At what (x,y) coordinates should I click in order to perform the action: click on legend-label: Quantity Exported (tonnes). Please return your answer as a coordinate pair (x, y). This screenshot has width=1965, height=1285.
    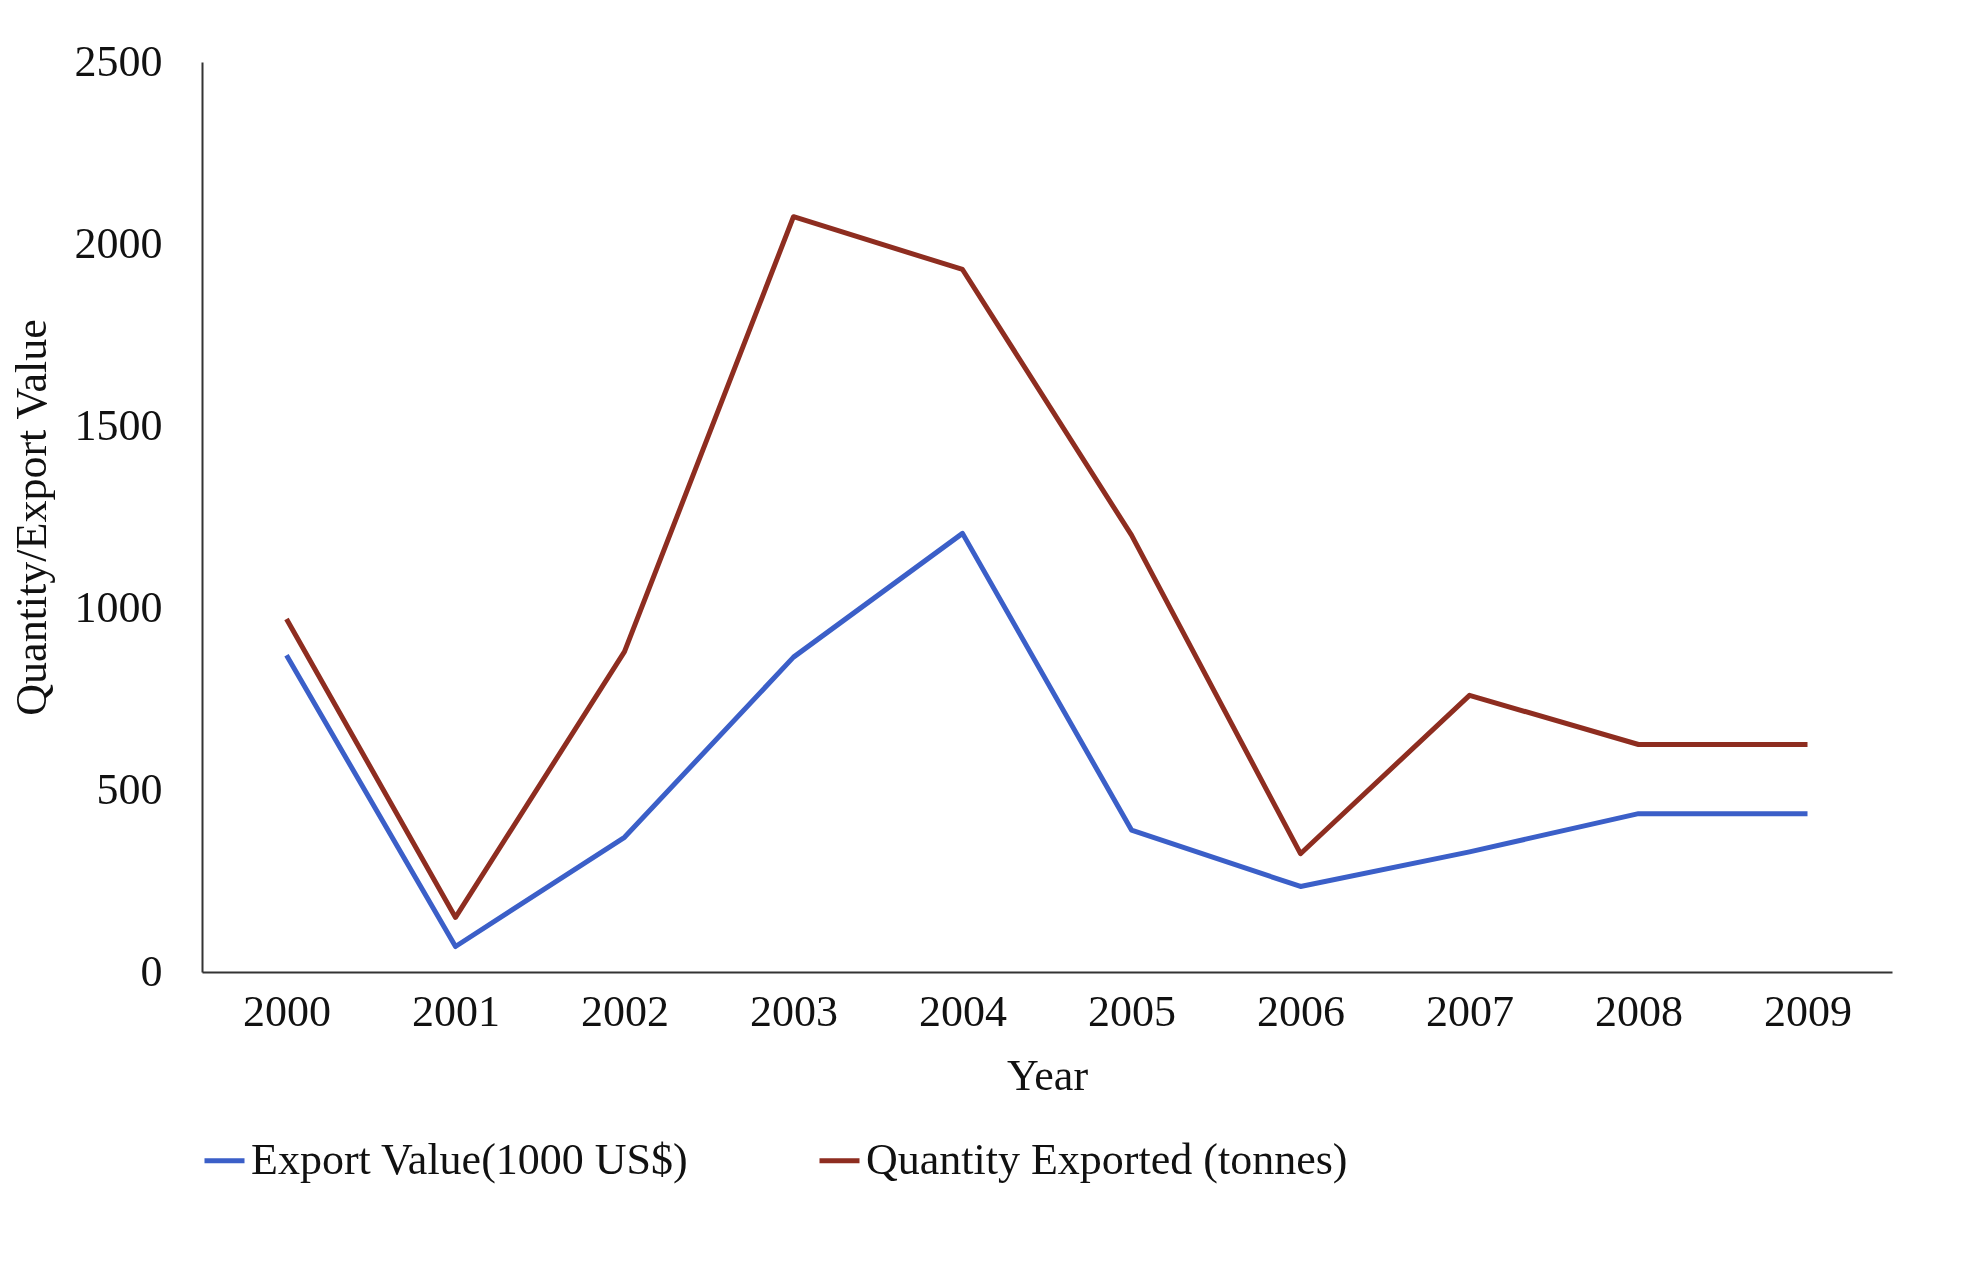
    Looking at the image, I should click on (1107, 1159).